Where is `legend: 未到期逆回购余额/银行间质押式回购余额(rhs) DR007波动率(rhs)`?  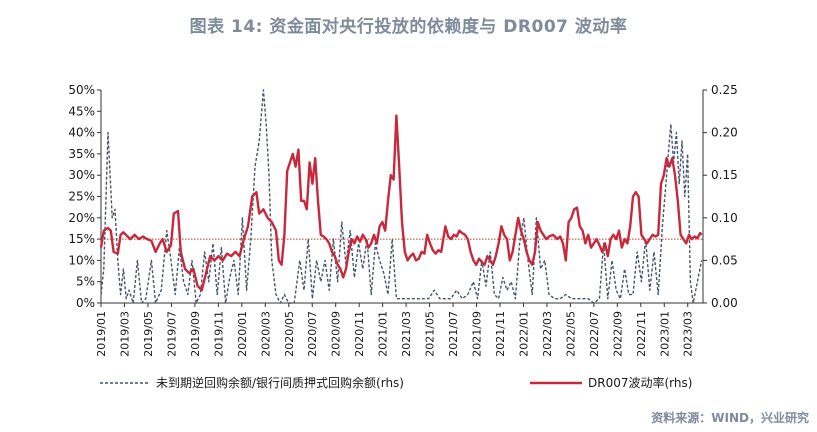
legend: 未到期逆回购余额/银行间质押式回购余额(rhs) DR007波动率(rhs) is located at coordinates (396, 382).